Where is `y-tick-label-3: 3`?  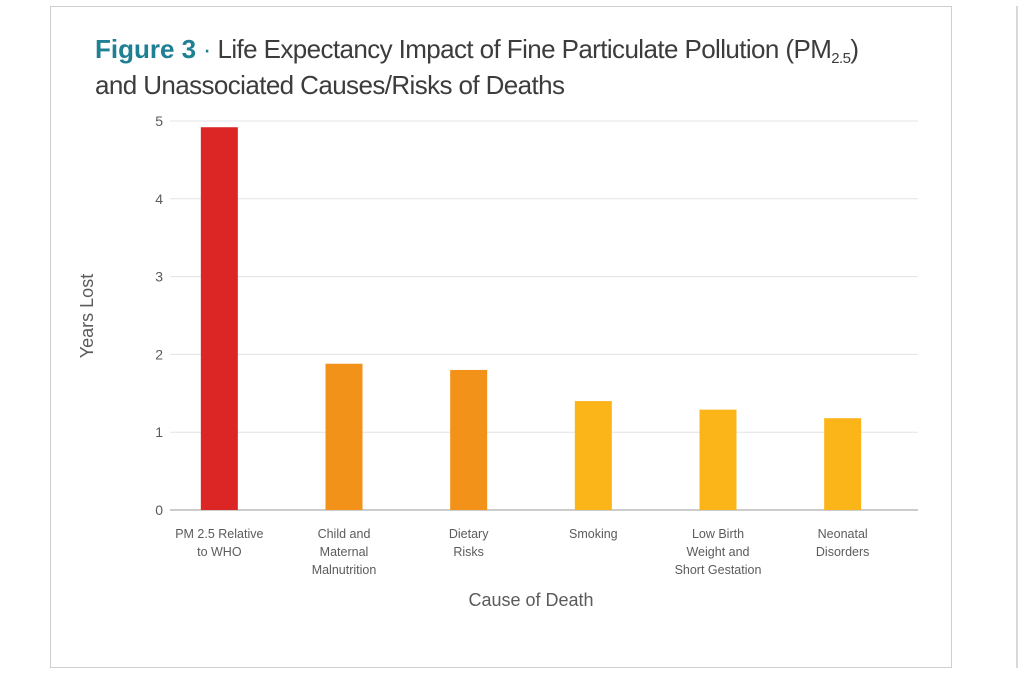 y-tick-label-3: 3 is located at coordinates (159, 277).